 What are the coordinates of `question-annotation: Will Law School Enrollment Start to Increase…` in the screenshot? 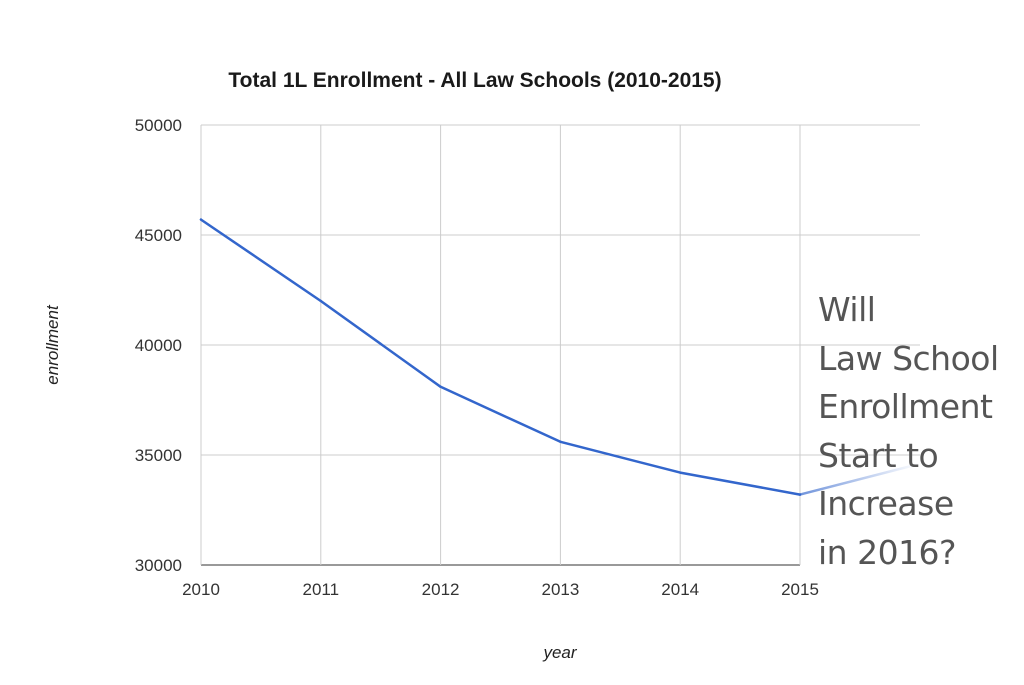 It's located at (918, 431).